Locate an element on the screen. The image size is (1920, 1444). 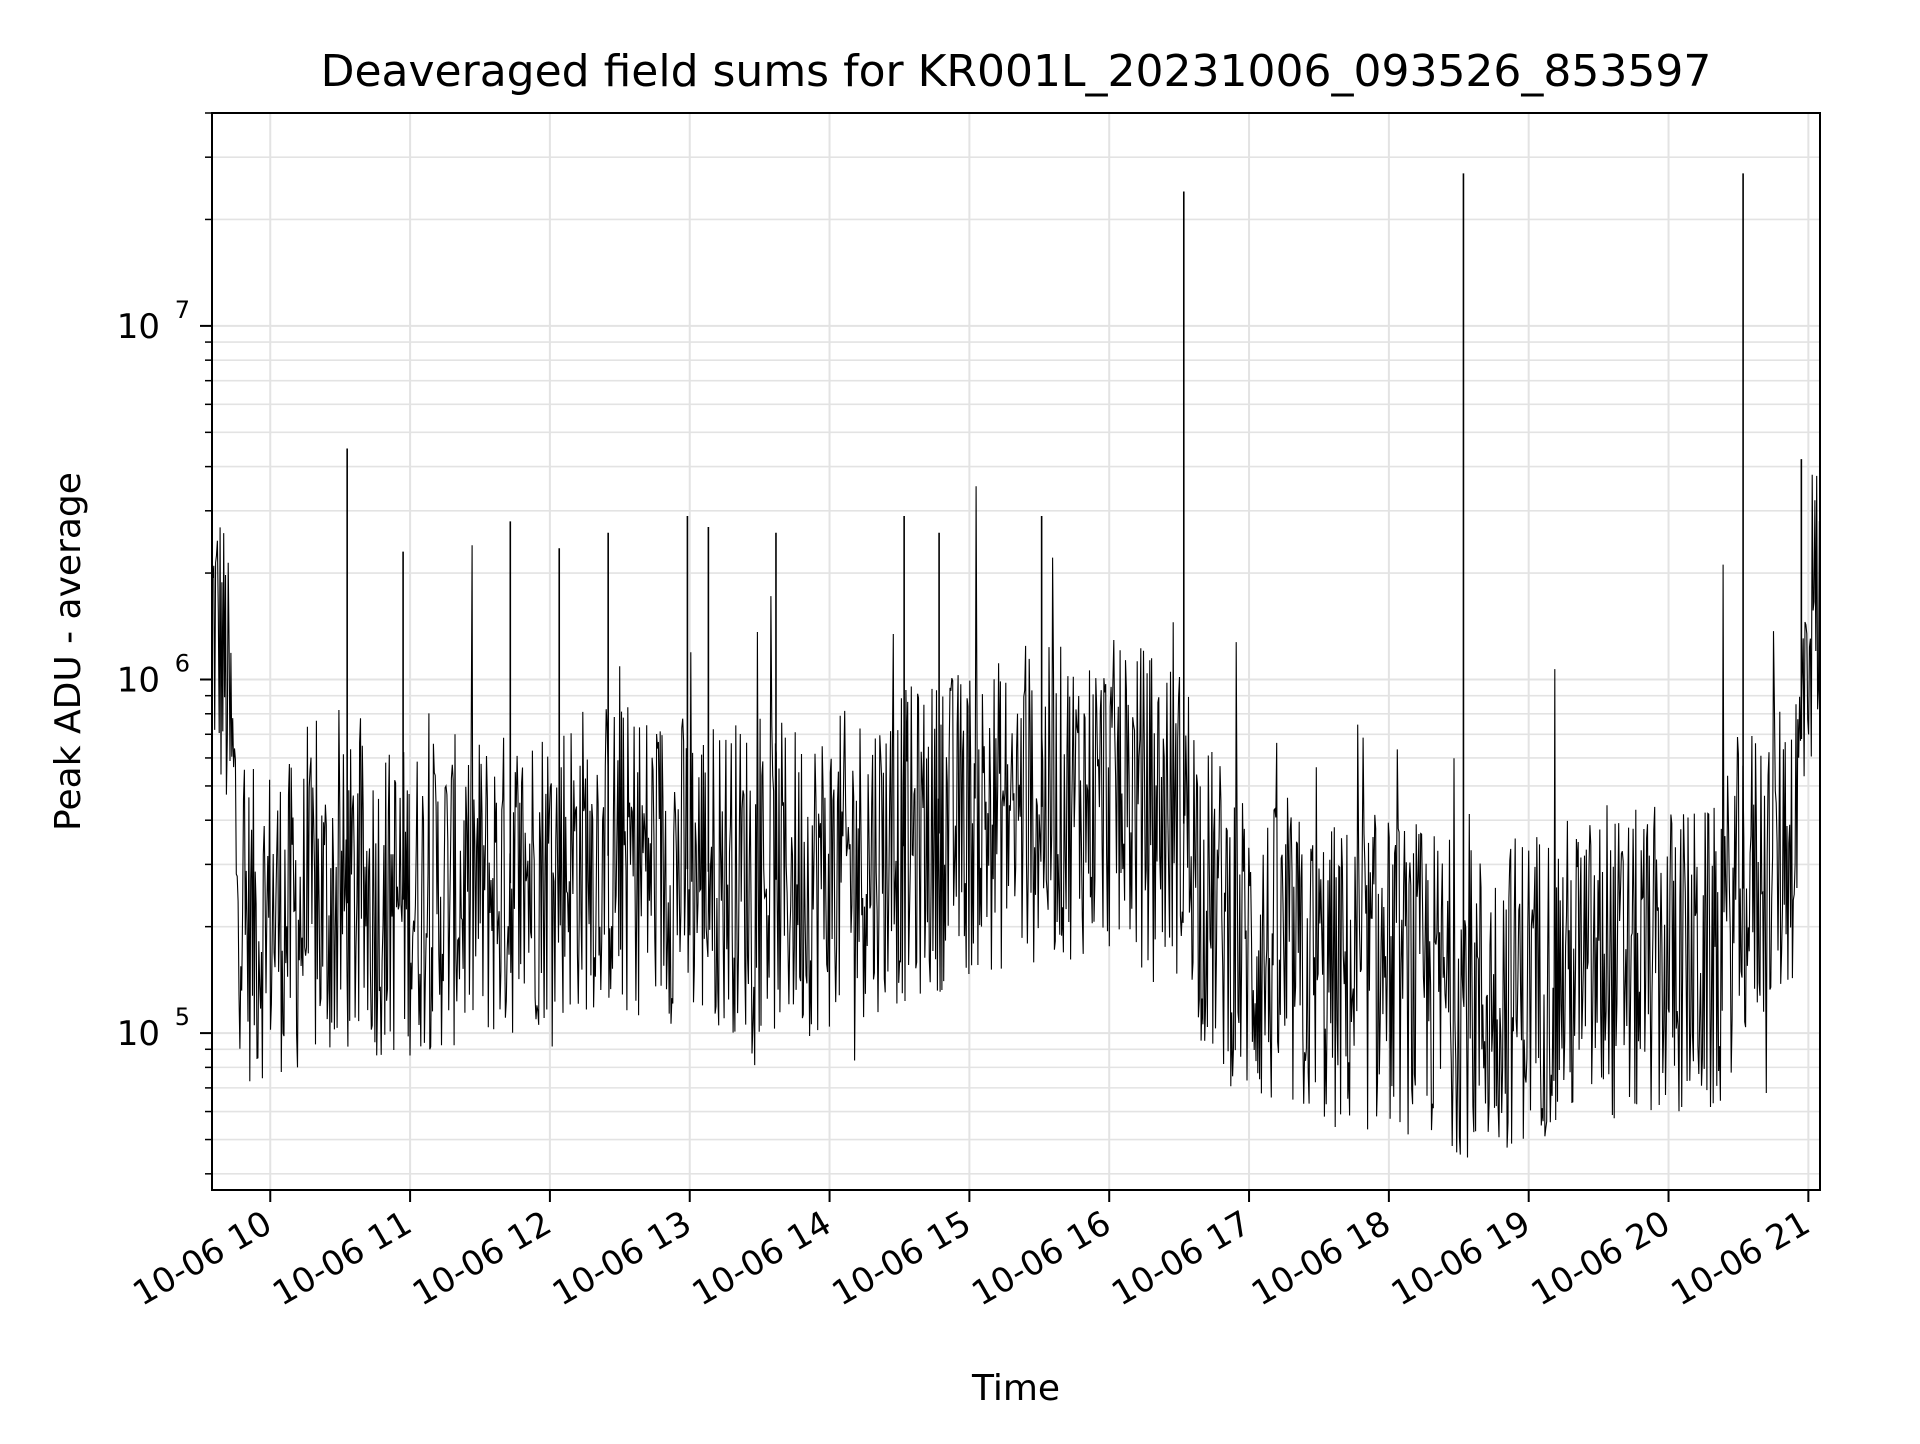
y-tick-exponent: 6 is located at coordinates (182, 663).